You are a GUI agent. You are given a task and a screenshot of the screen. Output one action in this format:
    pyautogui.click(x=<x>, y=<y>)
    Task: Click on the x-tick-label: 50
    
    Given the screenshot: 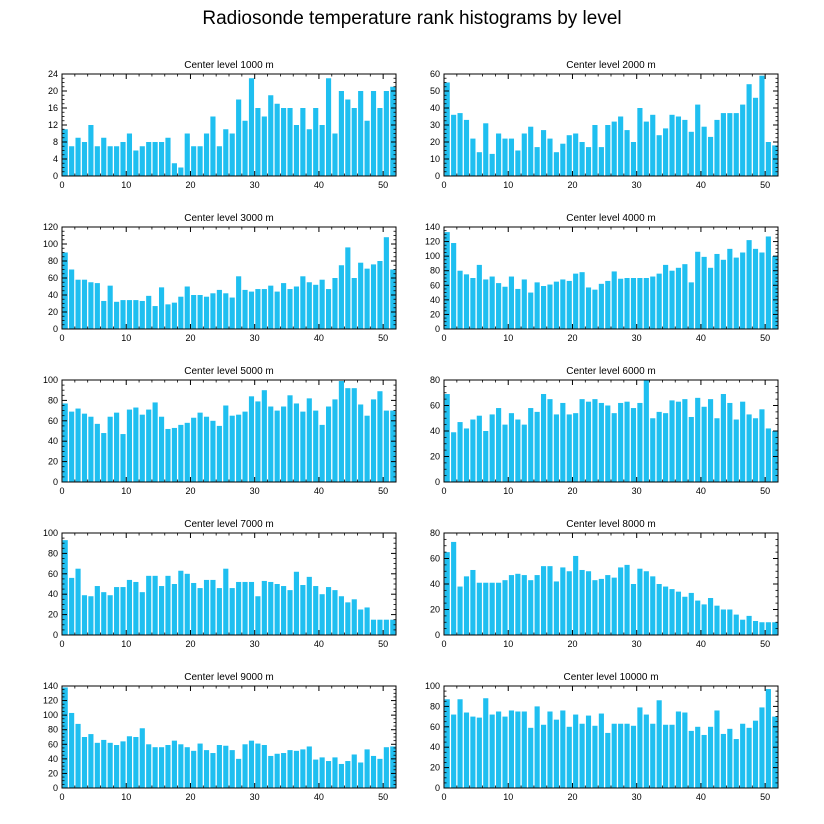 What is the action you would take?
    pyautogui.click(x=765, y=338)
    